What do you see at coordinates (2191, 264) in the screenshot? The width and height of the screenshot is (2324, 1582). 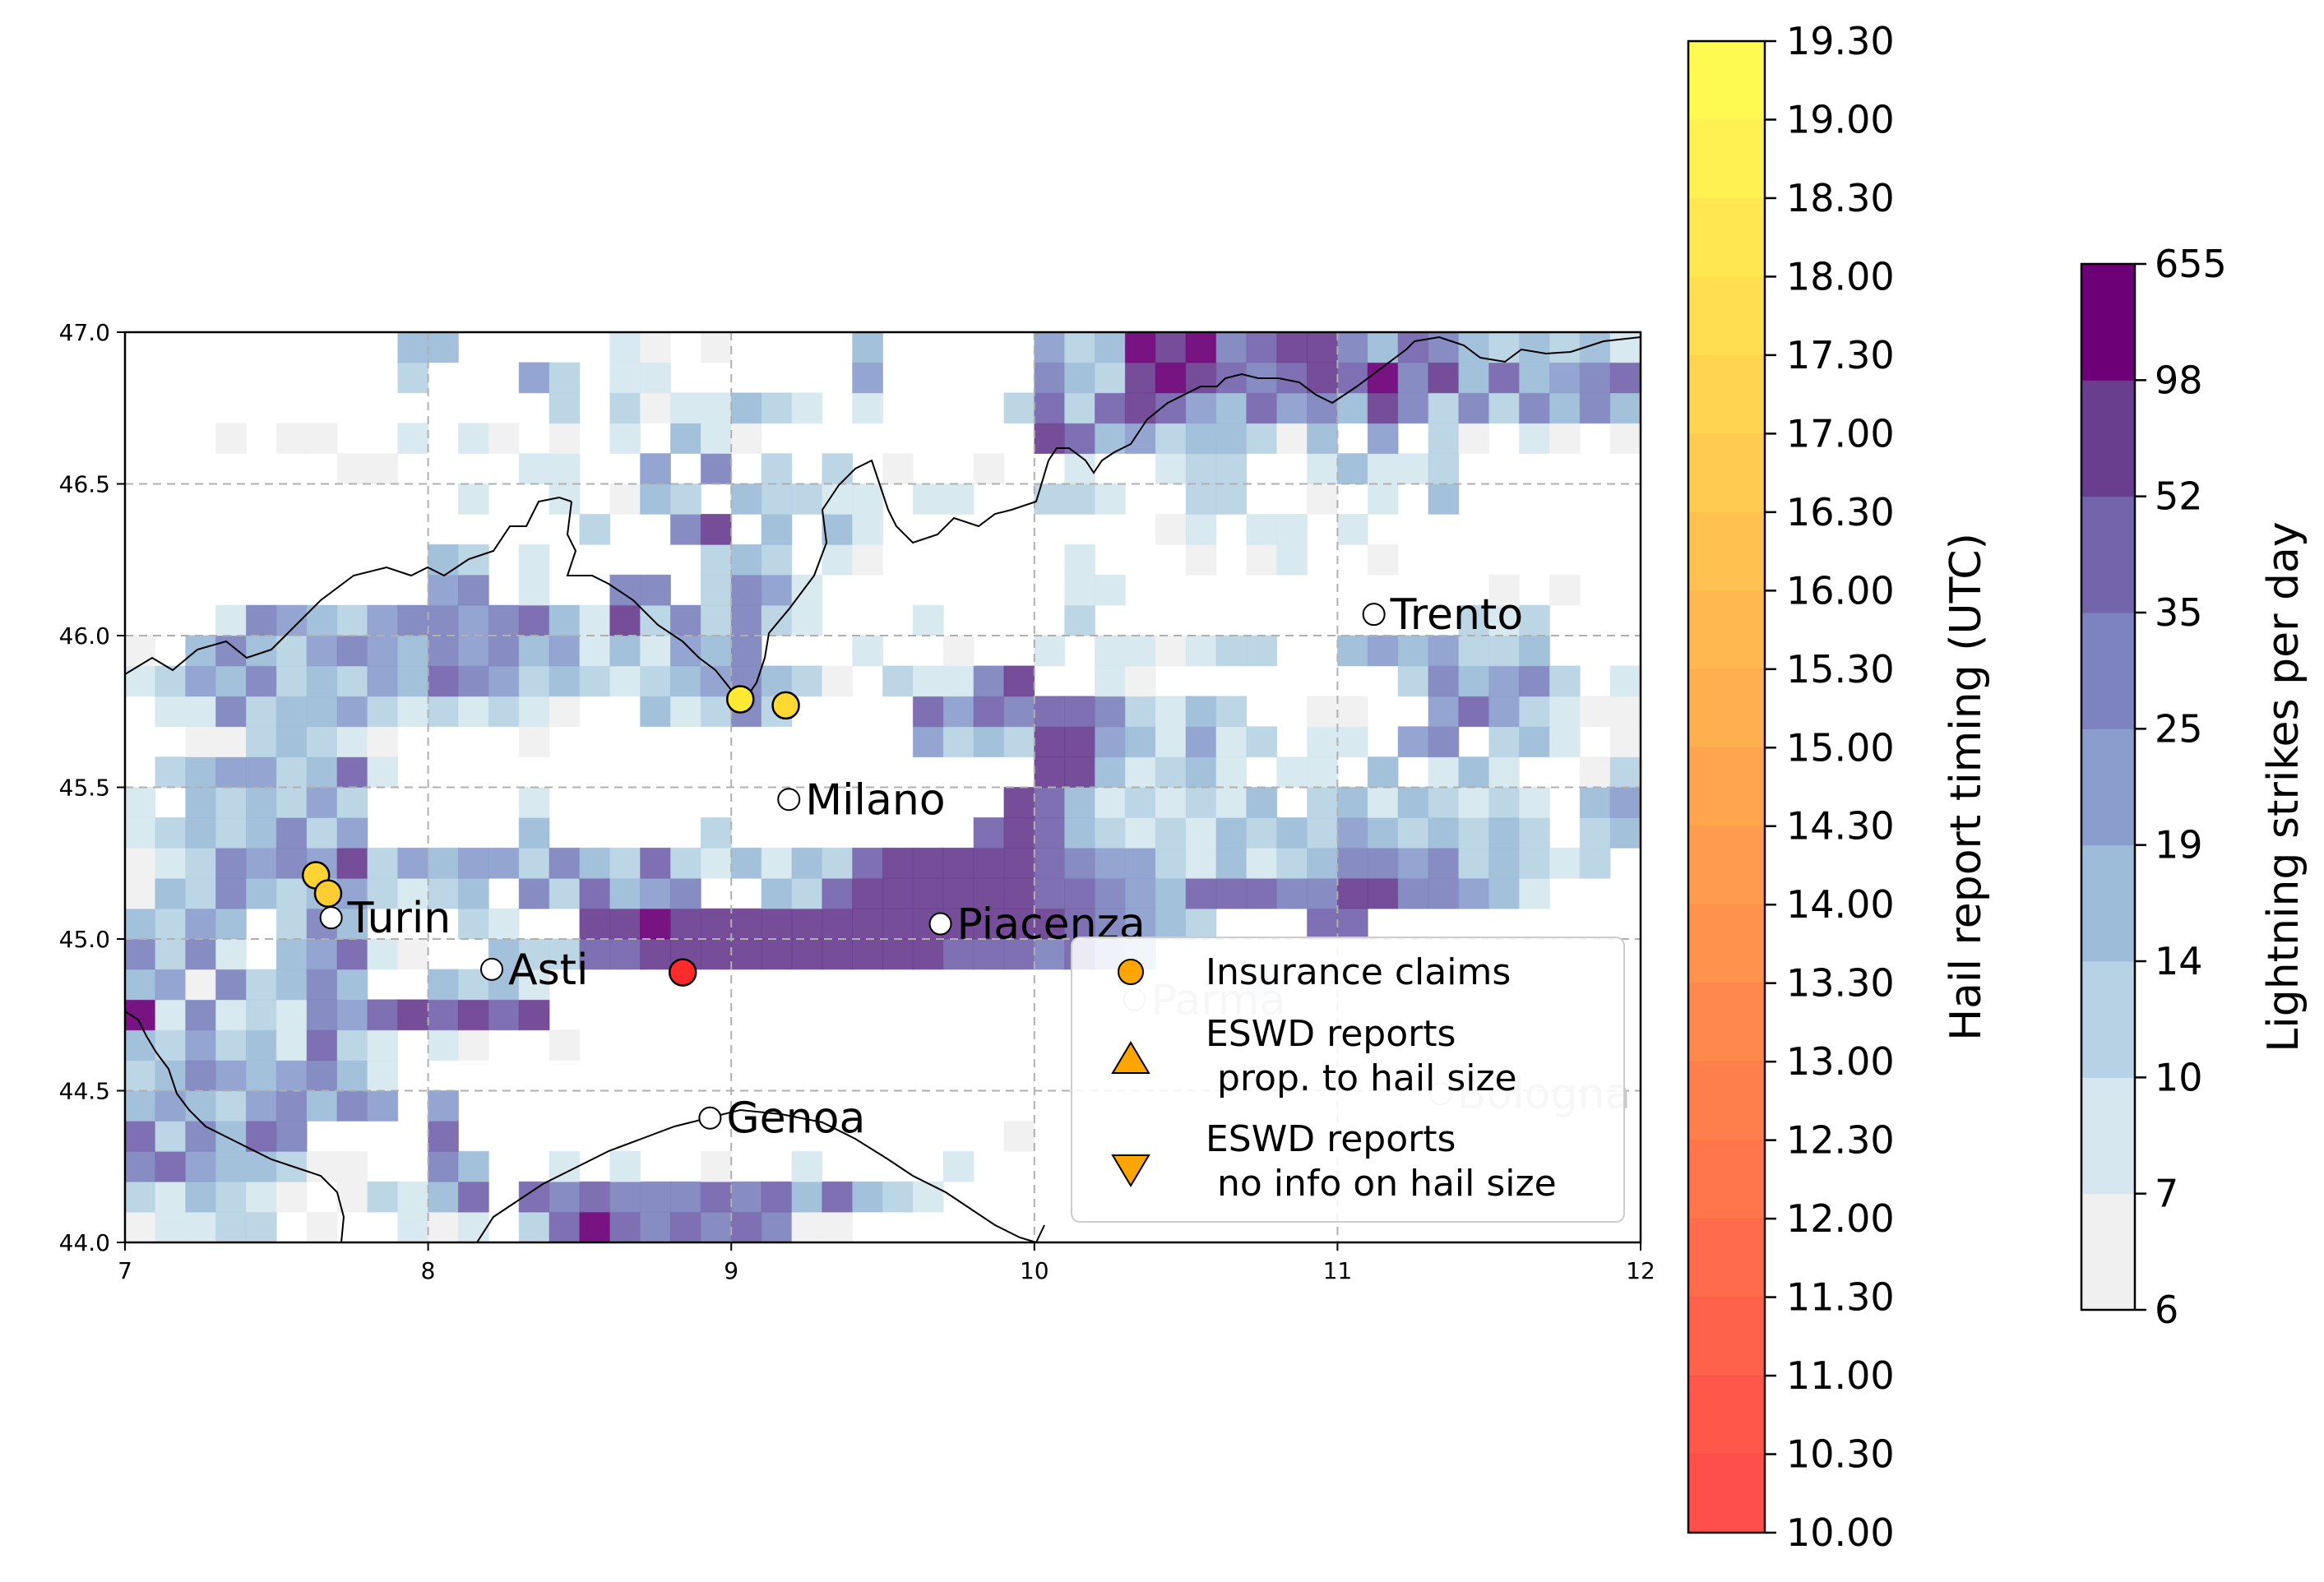 I see `lightning-tick-label: 655` at bounding box center [2191, 264].